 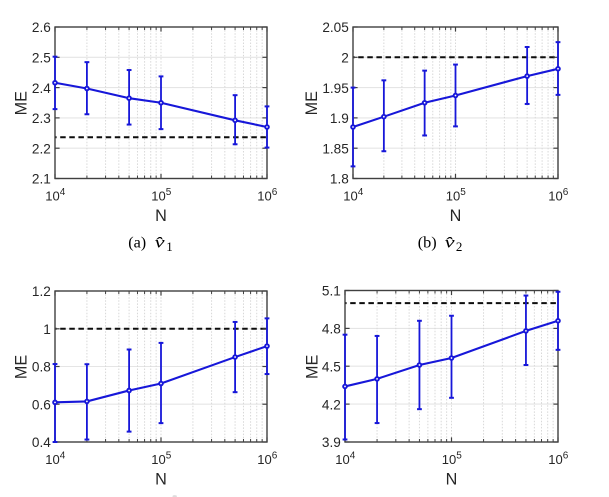 I want to click on svg-text: 2.4, so click(x=41, y=88).